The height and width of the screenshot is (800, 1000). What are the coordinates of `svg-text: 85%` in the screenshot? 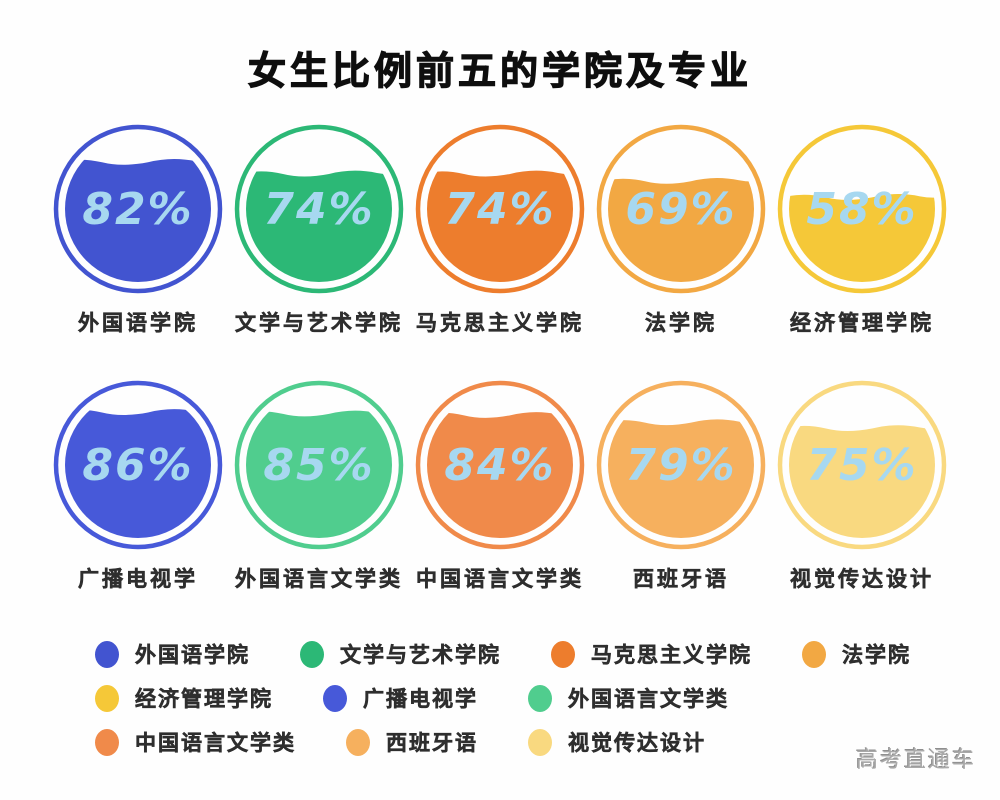 It's located at (318, 465).